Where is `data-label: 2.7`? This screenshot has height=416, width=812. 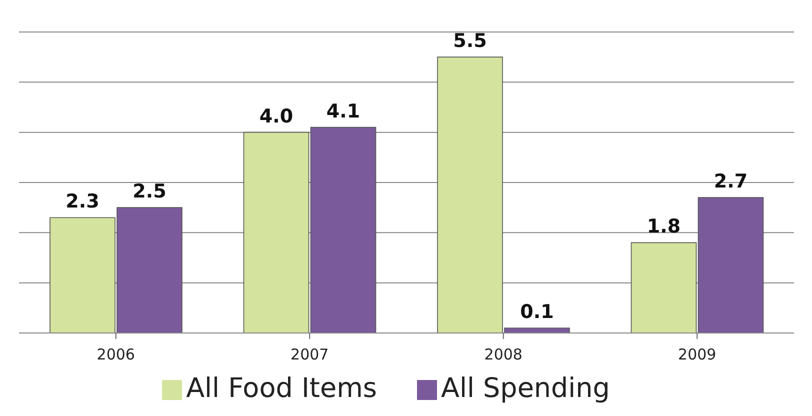 data-label: 2.7 is located at coordinates (731, 181).